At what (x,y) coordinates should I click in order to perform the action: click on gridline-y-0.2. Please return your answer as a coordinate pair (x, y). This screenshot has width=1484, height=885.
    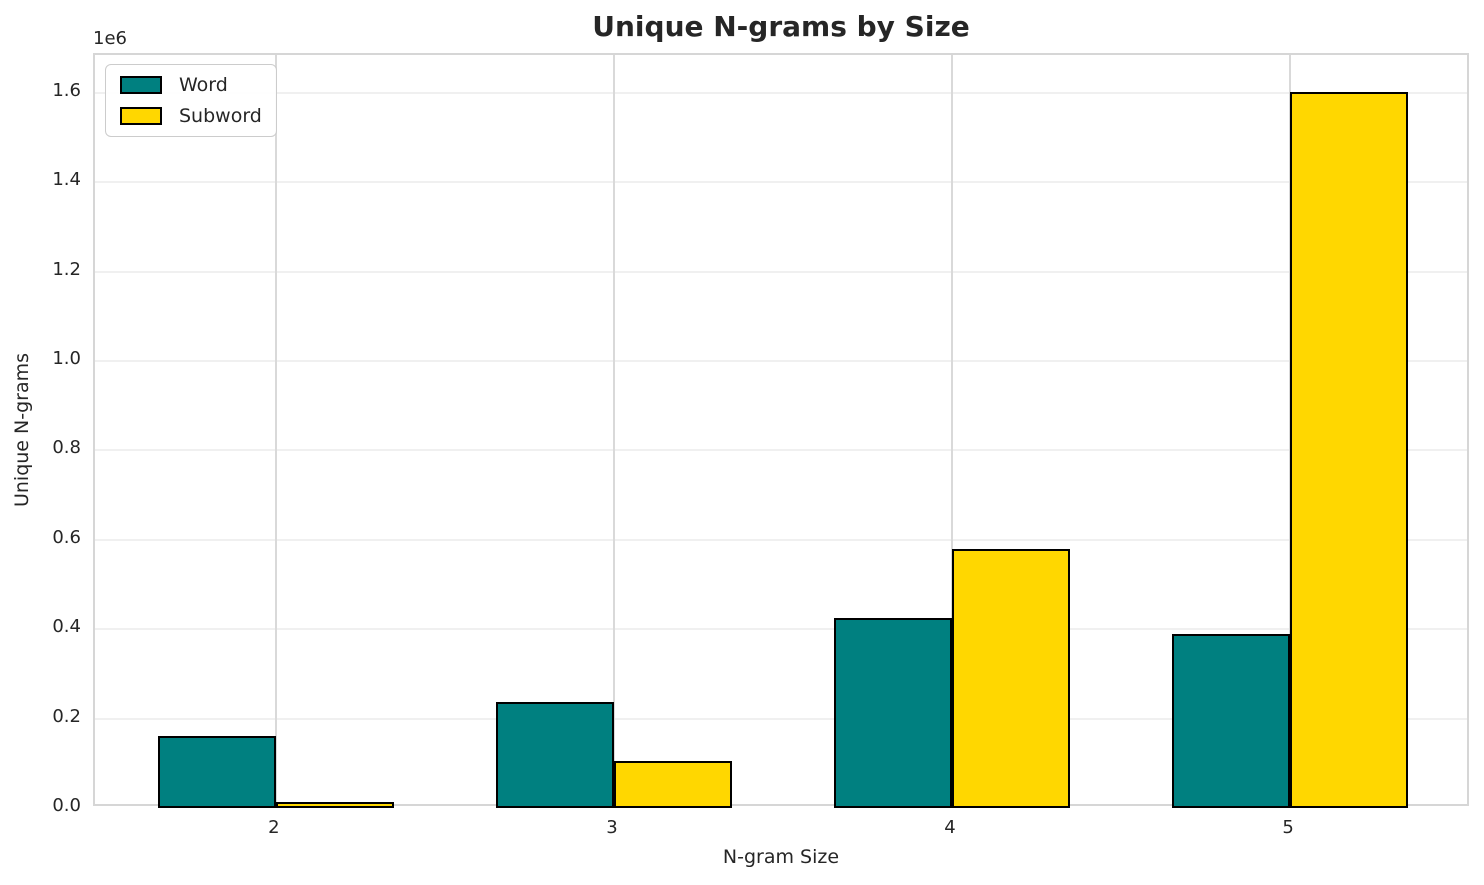
    Looking at the image, I should click on (781, 718).